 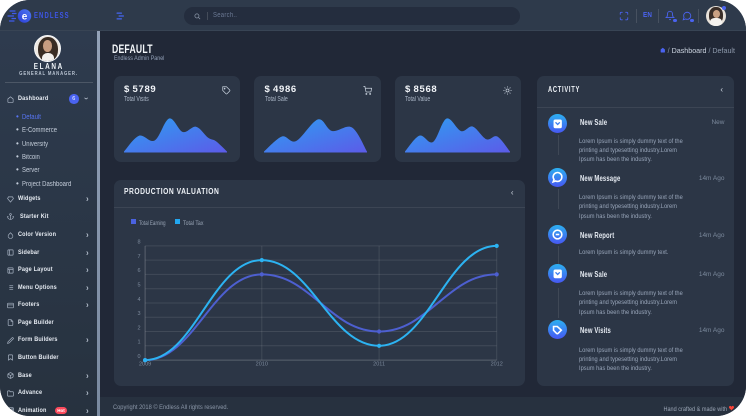 I want to click on svg-text: 2, so click(x=138, y=328).